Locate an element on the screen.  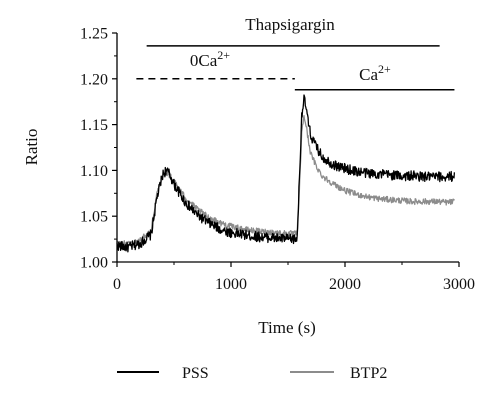
annotation-label-0: Thapsigargin is located at coordinates (290, 24).